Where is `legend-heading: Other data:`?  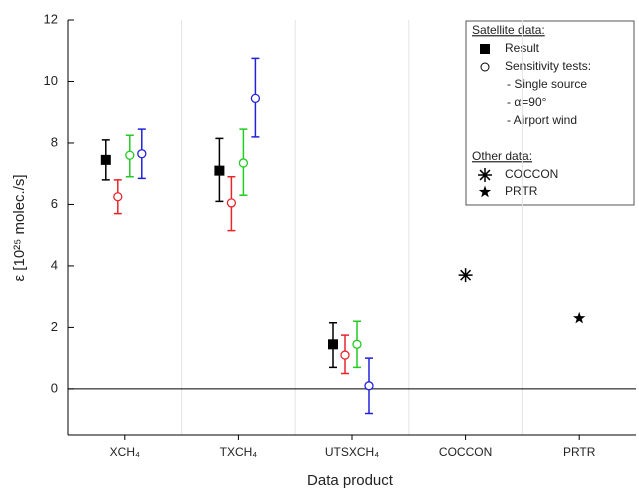
legend-heading: Other data: is located at coordinates (502, 156).